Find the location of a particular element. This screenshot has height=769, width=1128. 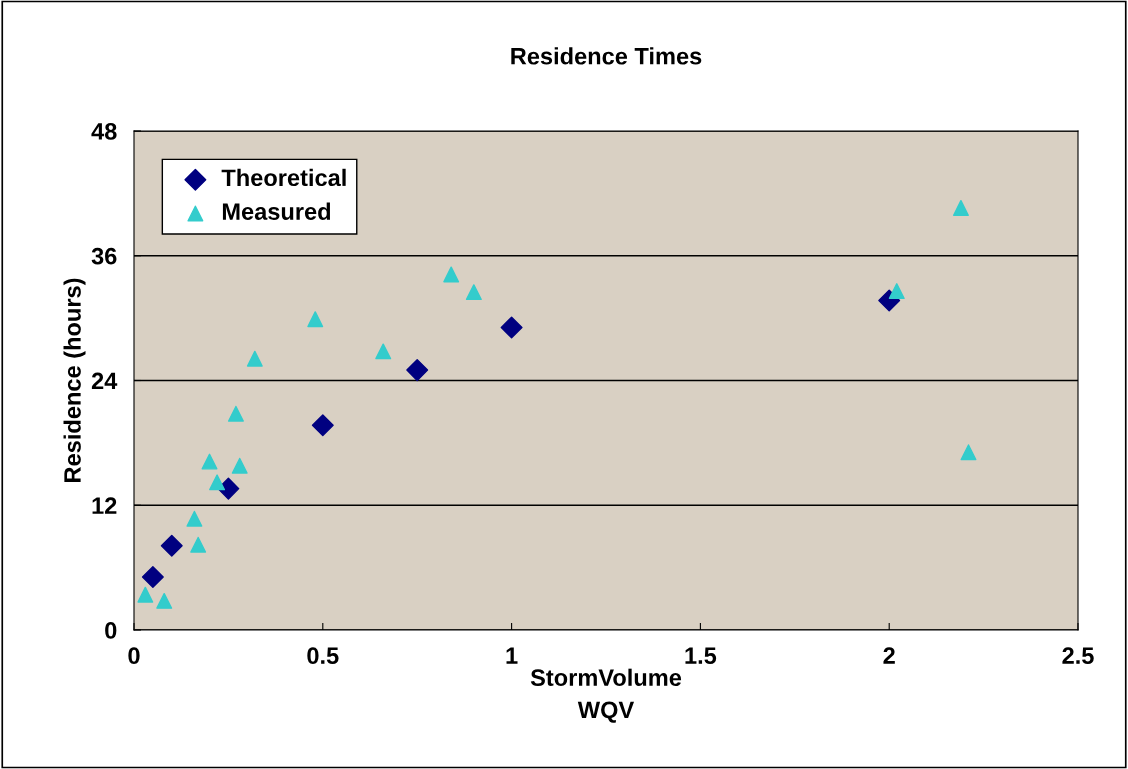

x-axis-title: StormVolume WQV is located at coordinates (606, 695).